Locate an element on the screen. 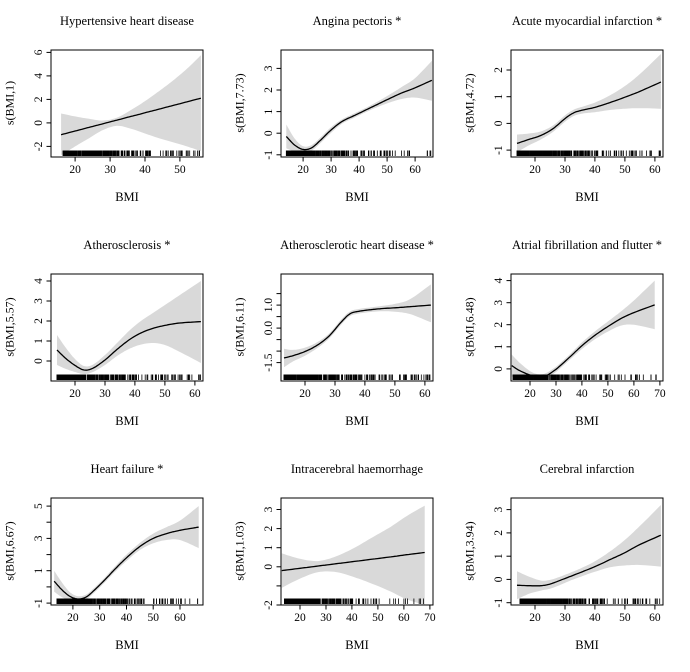 The height and width of the screenshot is (672, 690). y-tick-label: 1.0 is located at coordinates (269, 305).